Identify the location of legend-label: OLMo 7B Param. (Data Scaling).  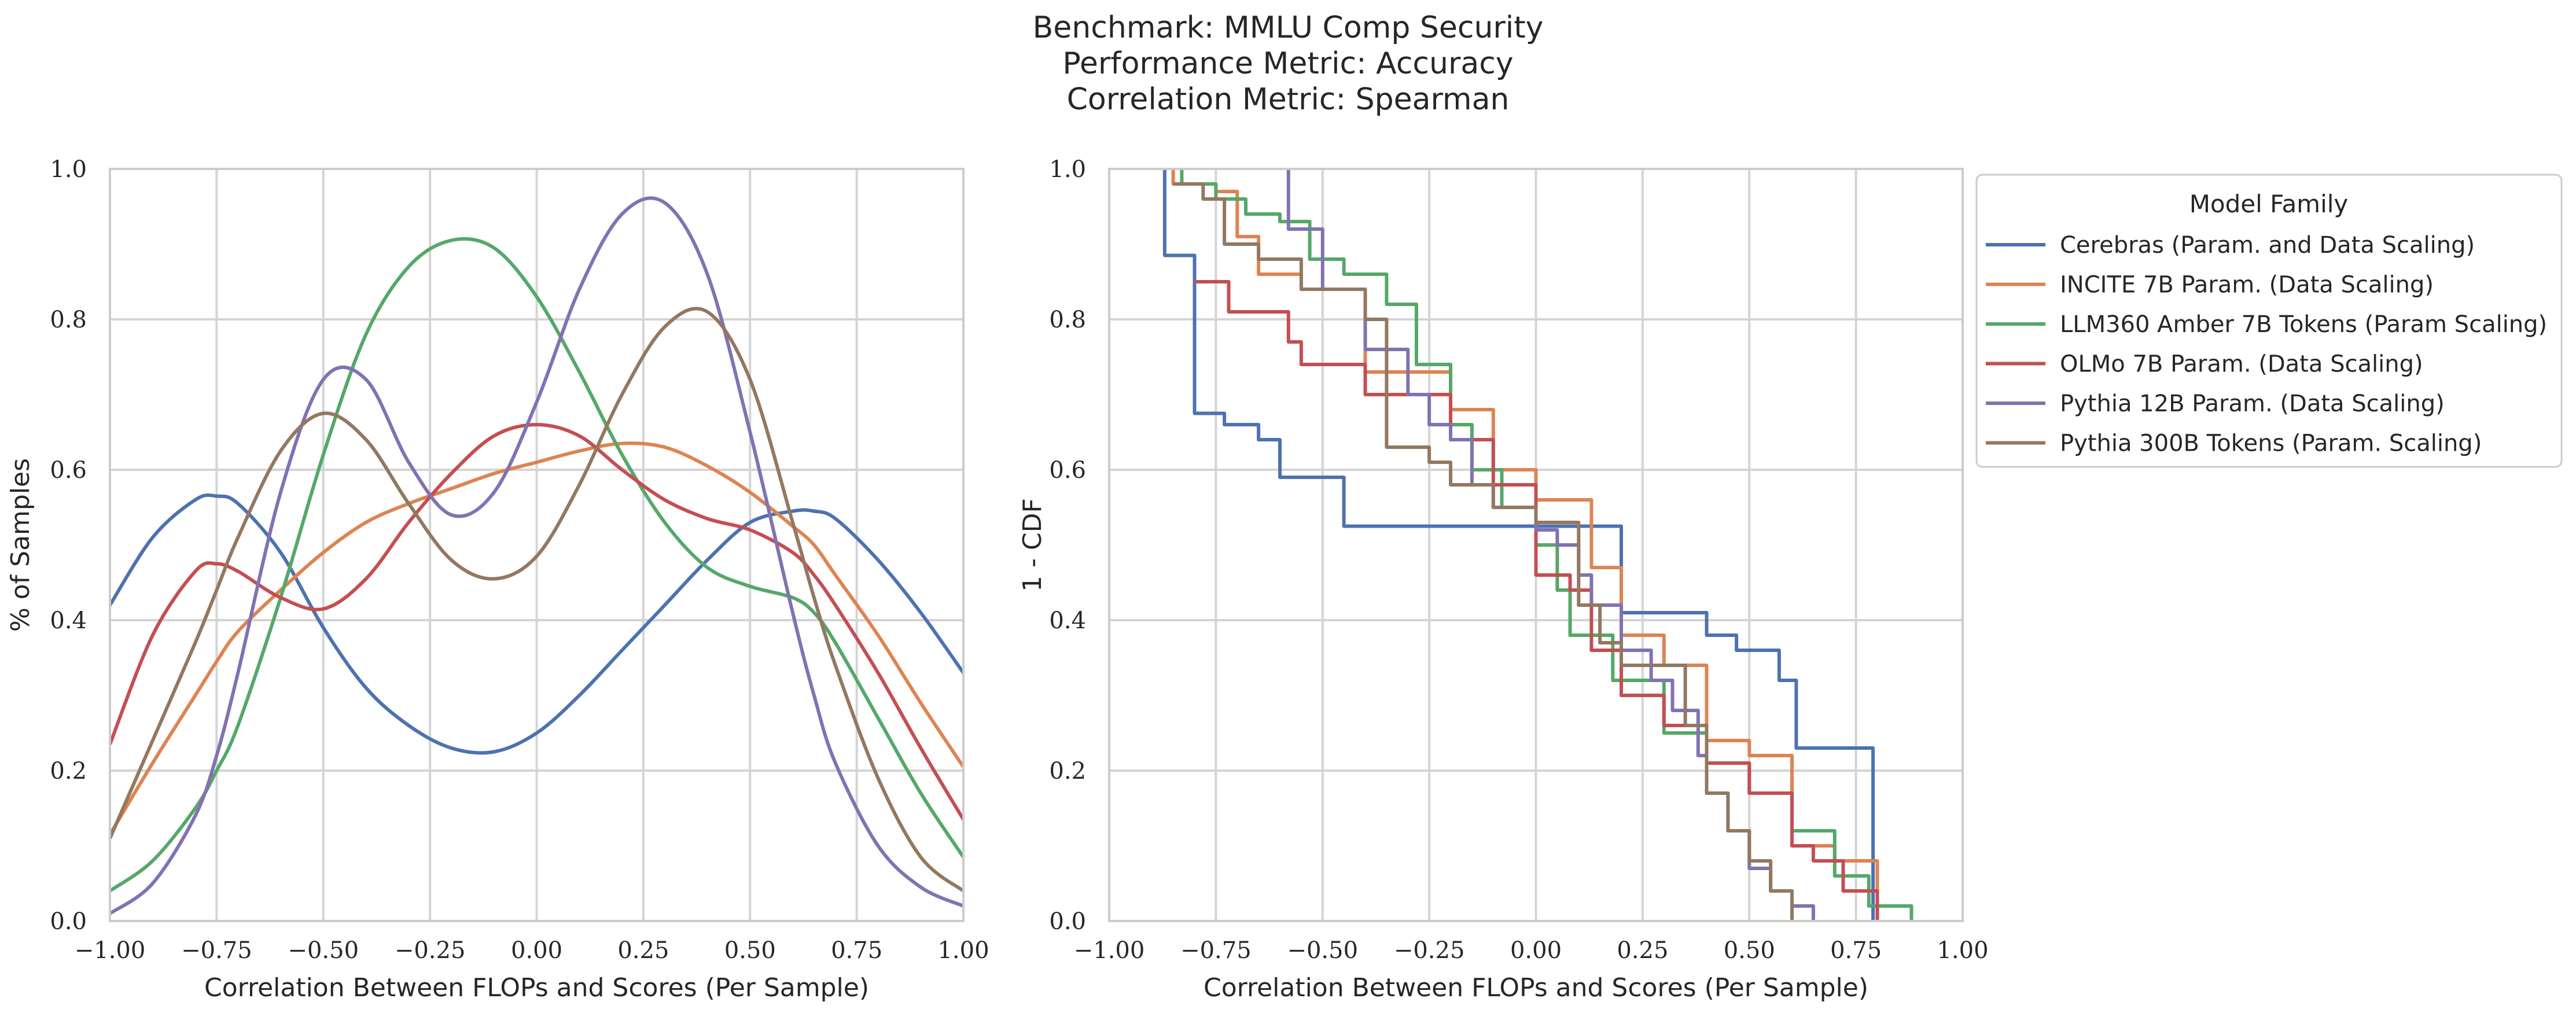
(2241, 364).